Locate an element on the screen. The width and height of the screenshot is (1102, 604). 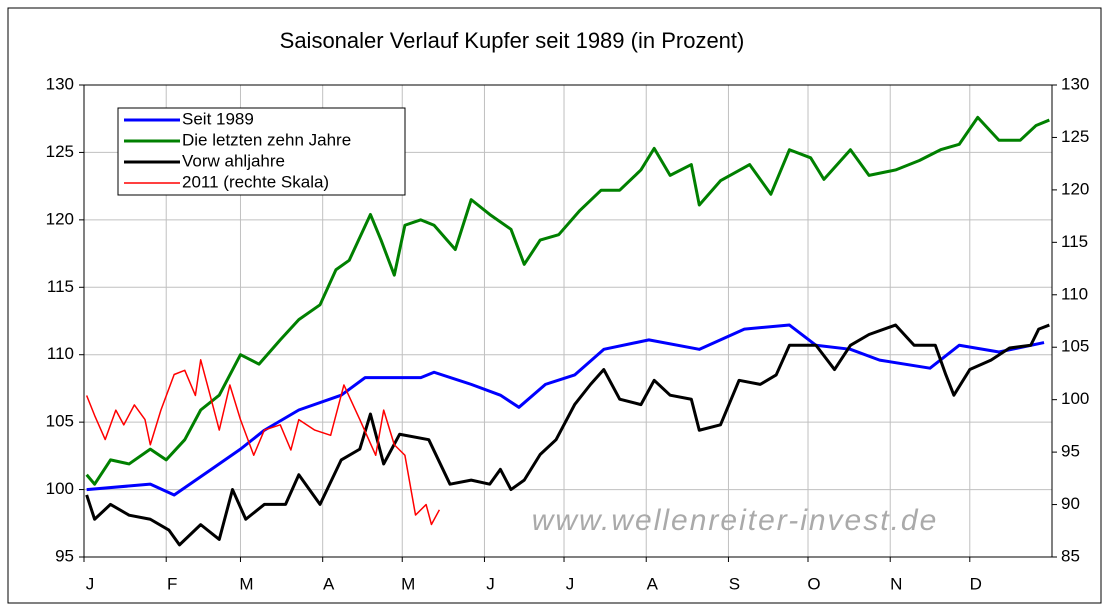
y2-tick-label: 105 is located at coordinates (1075, 346).